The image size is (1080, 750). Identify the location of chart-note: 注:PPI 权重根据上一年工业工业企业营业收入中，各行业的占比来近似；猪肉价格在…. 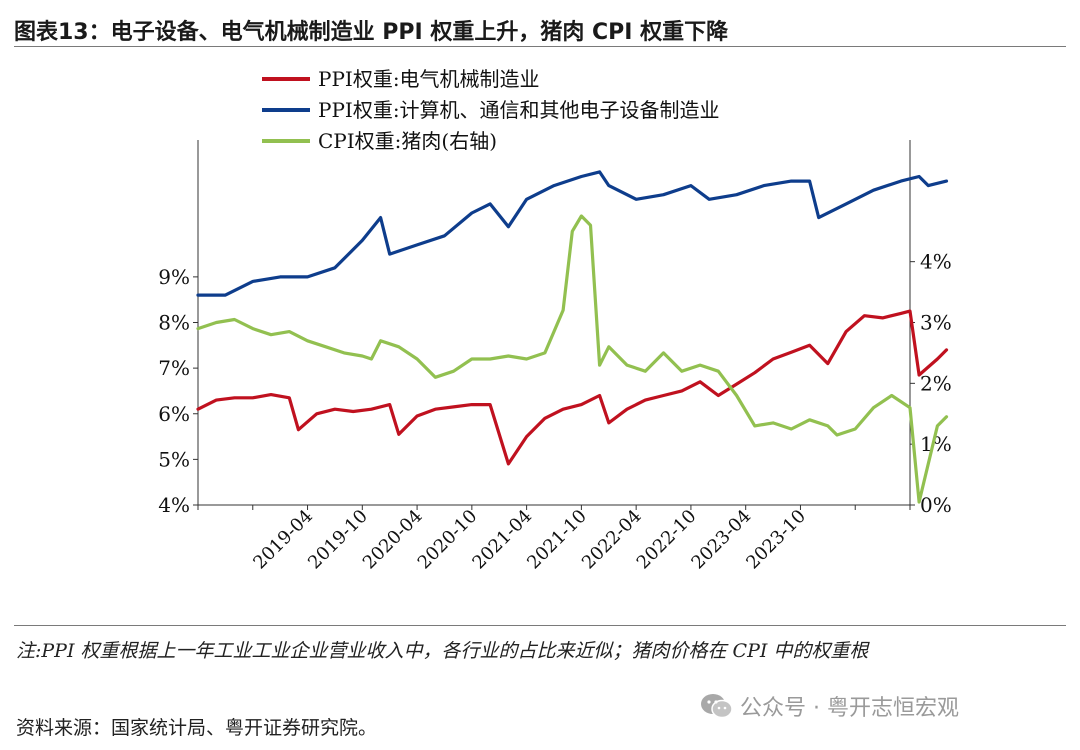
(442, 651).